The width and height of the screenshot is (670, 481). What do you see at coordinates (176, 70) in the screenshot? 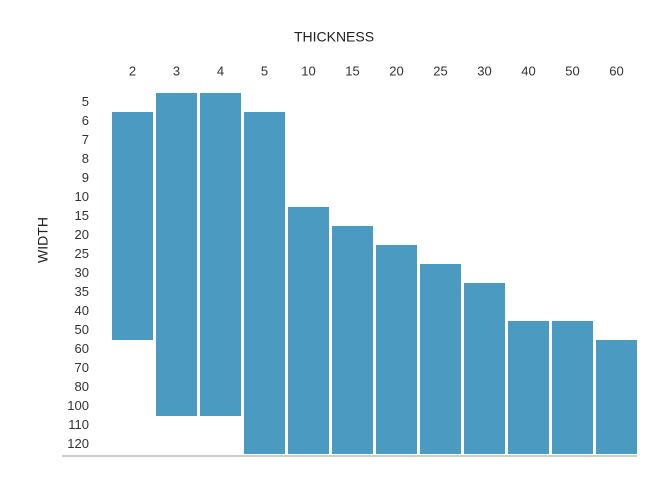
I see `x-tick-label: 3` at bounding box center [176, 70].